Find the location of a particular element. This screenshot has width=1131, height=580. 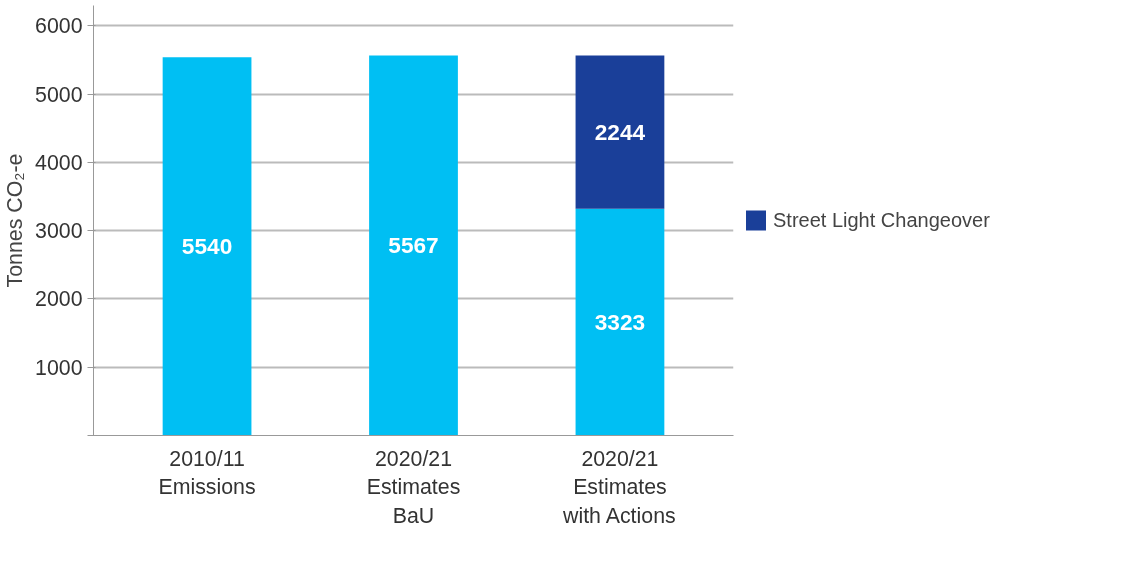

x-tick-label: 2010/11 Emissions is located at coordinates (207, 473).